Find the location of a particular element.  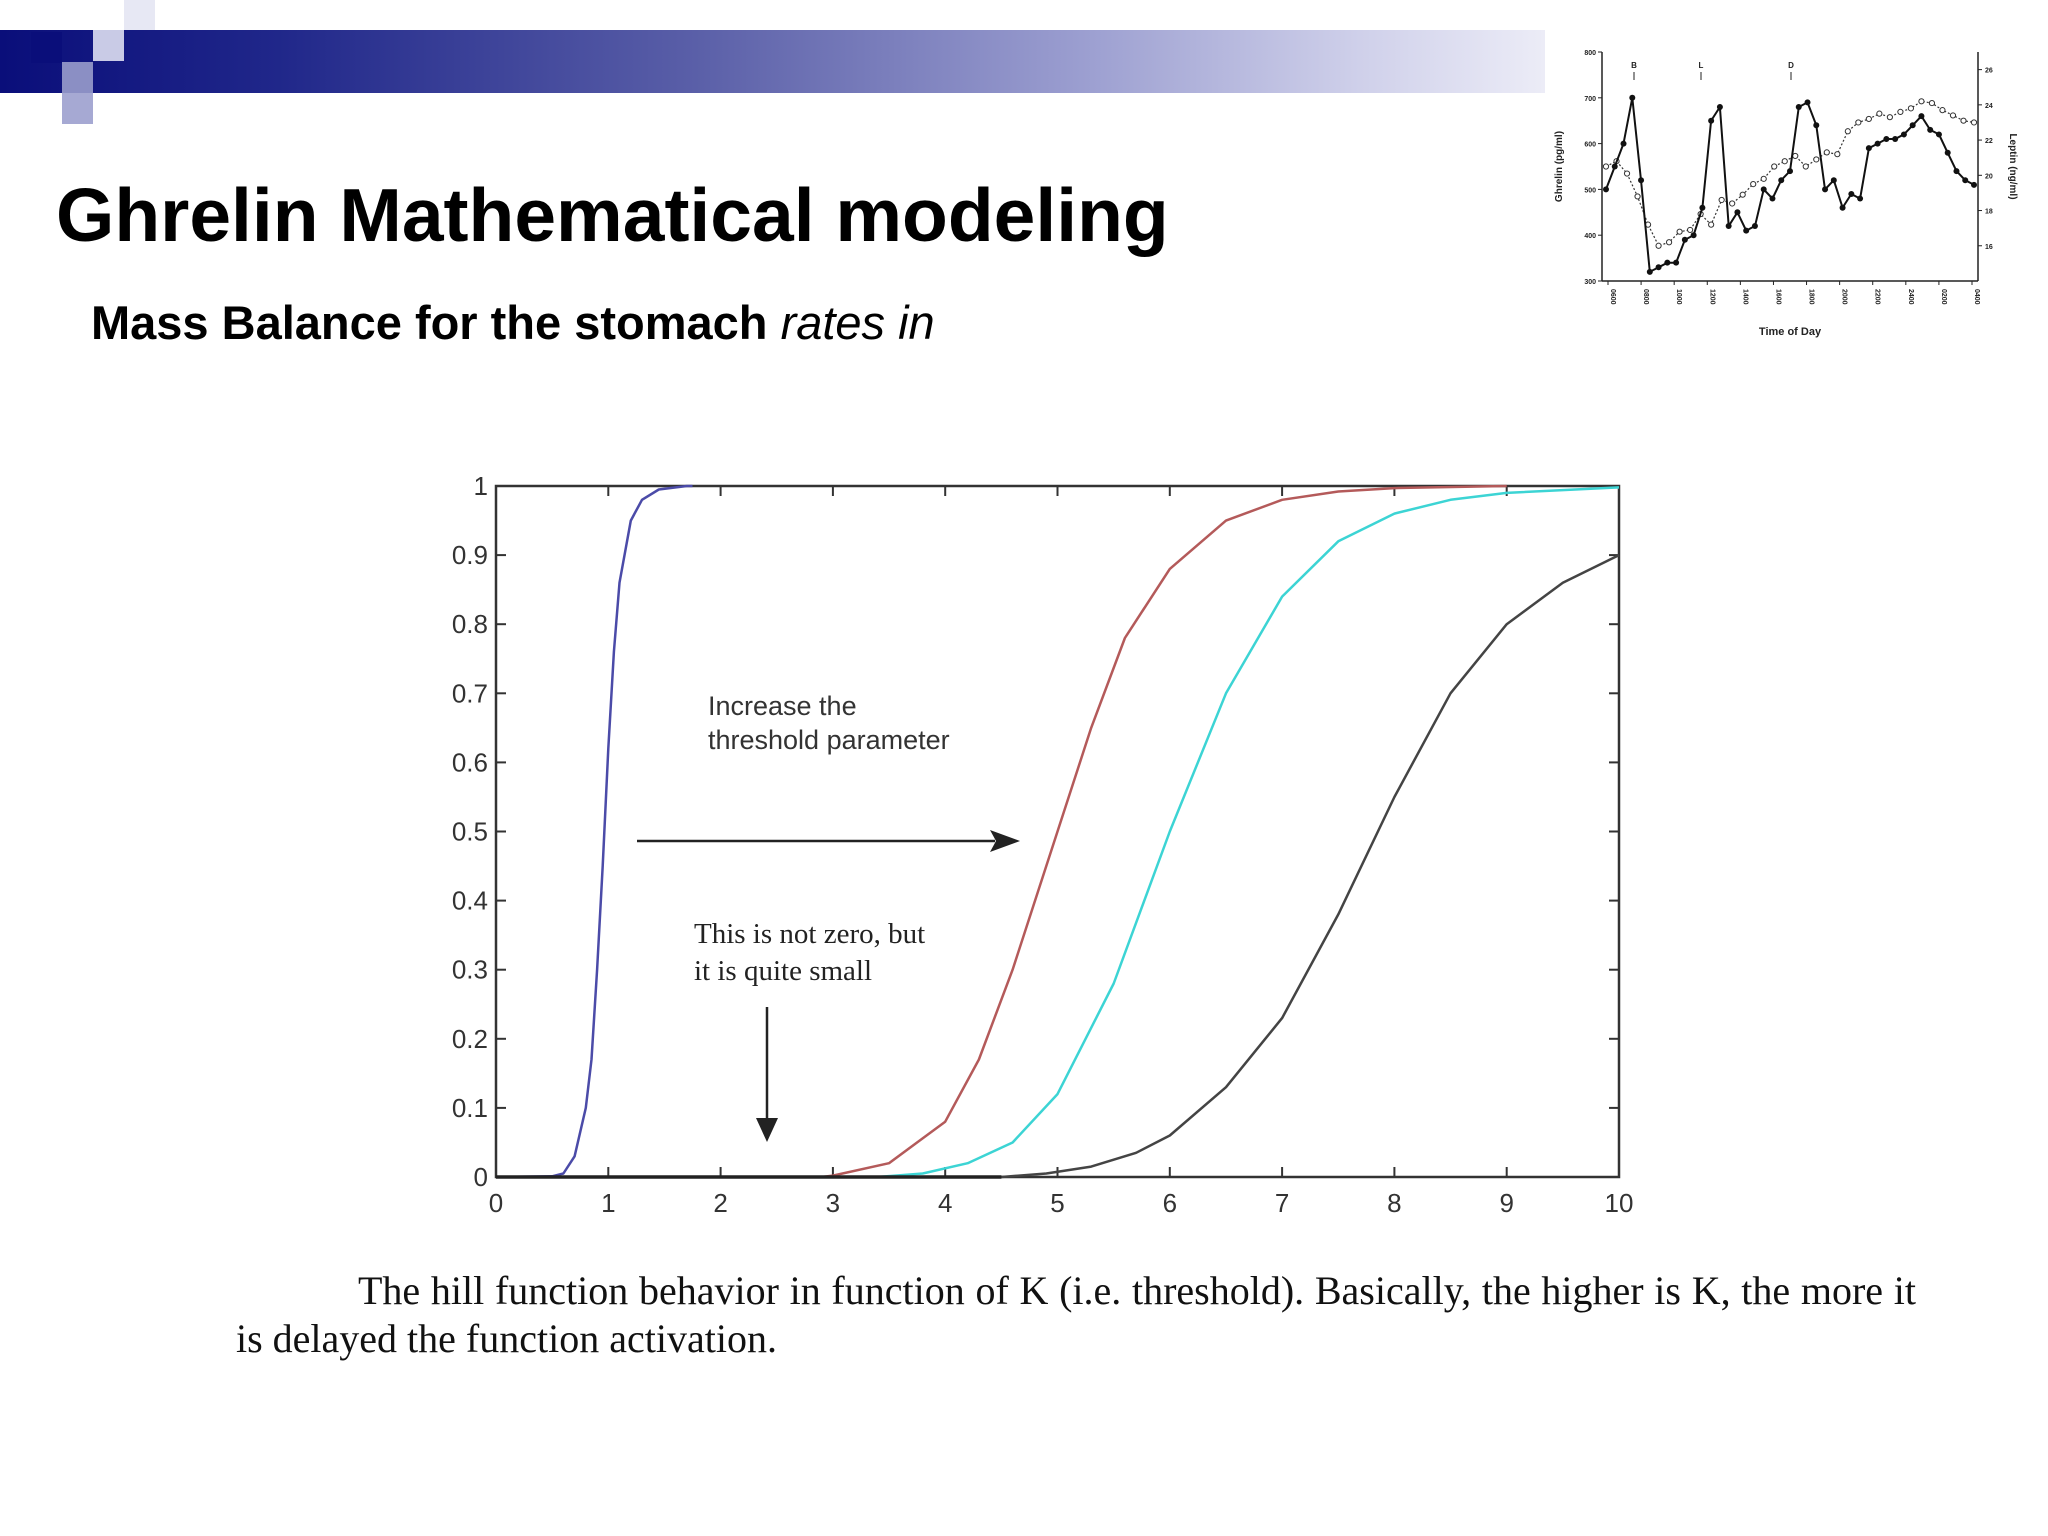

subtitle-italic: rates in is located at coordinates (857, 322).